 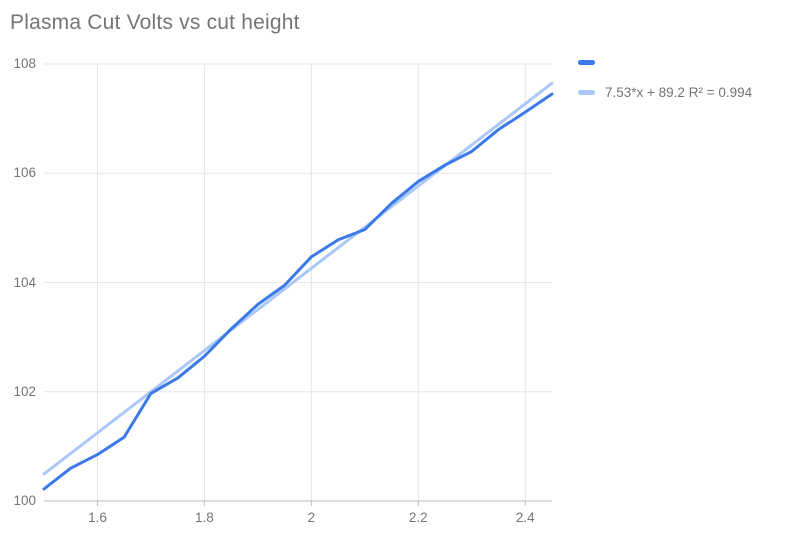 I want to click on x-tick-label: 2, so click(x=311, y=517).